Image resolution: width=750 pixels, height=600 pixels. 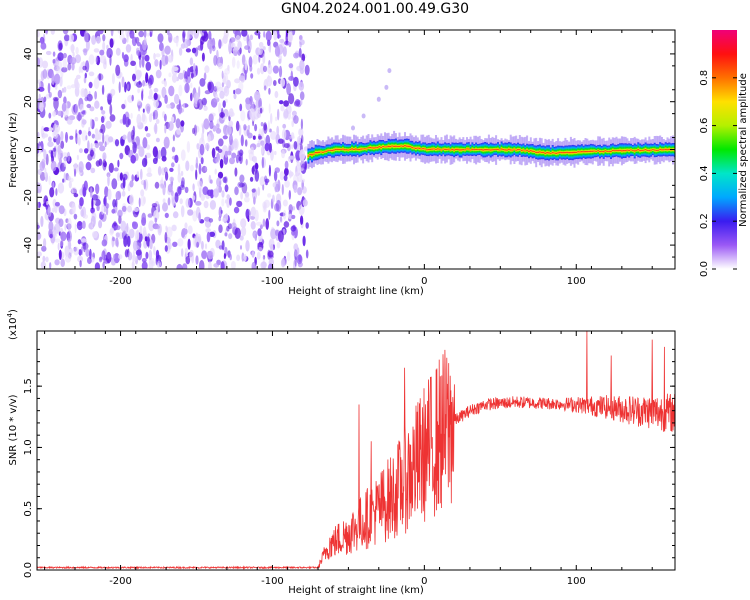 What do you see at coordinates (28, 447) in the screenshot?
I see `y-tick-label: 1.0` at bounding box center [28, 447].